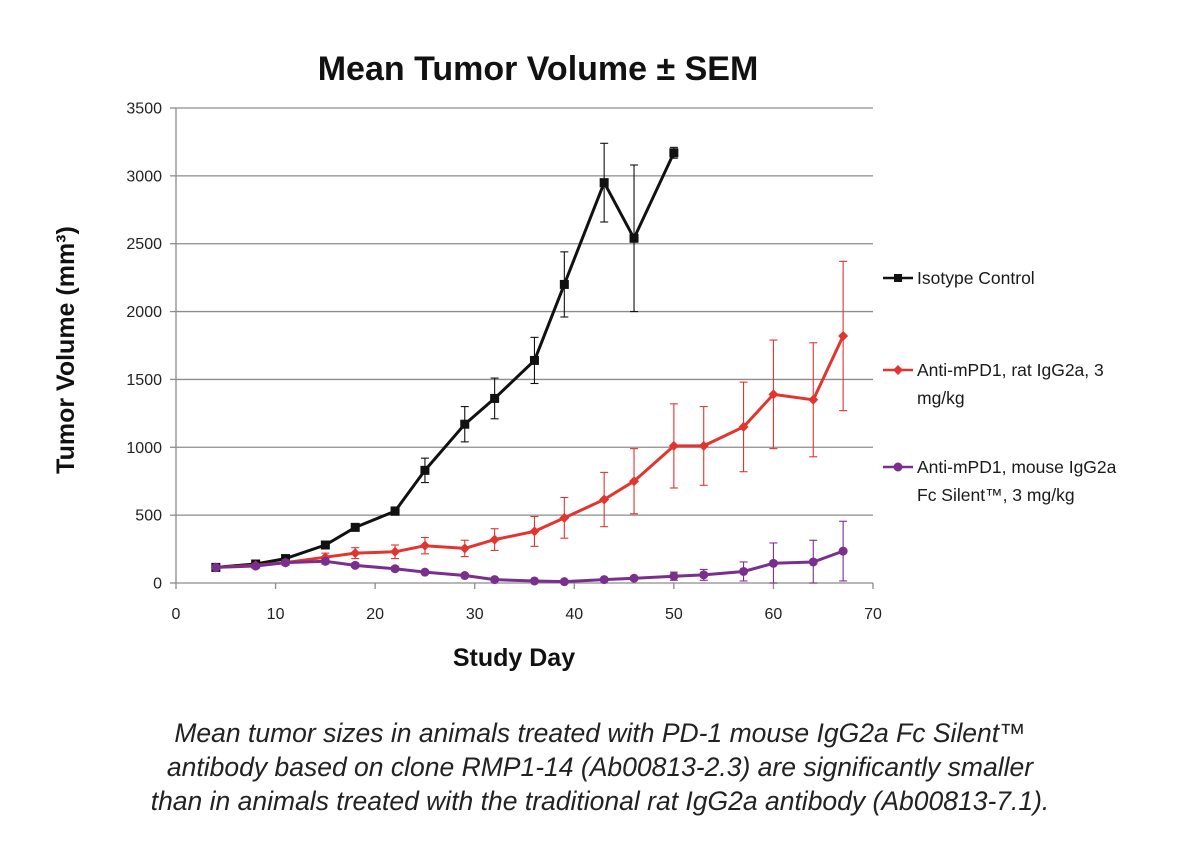  Describe the element at coordinates (996, 495) in the screenshot. I see `legend-label-mouse-fc-silent-line2: Fc Silent™, 3 mg/kg` at that location.